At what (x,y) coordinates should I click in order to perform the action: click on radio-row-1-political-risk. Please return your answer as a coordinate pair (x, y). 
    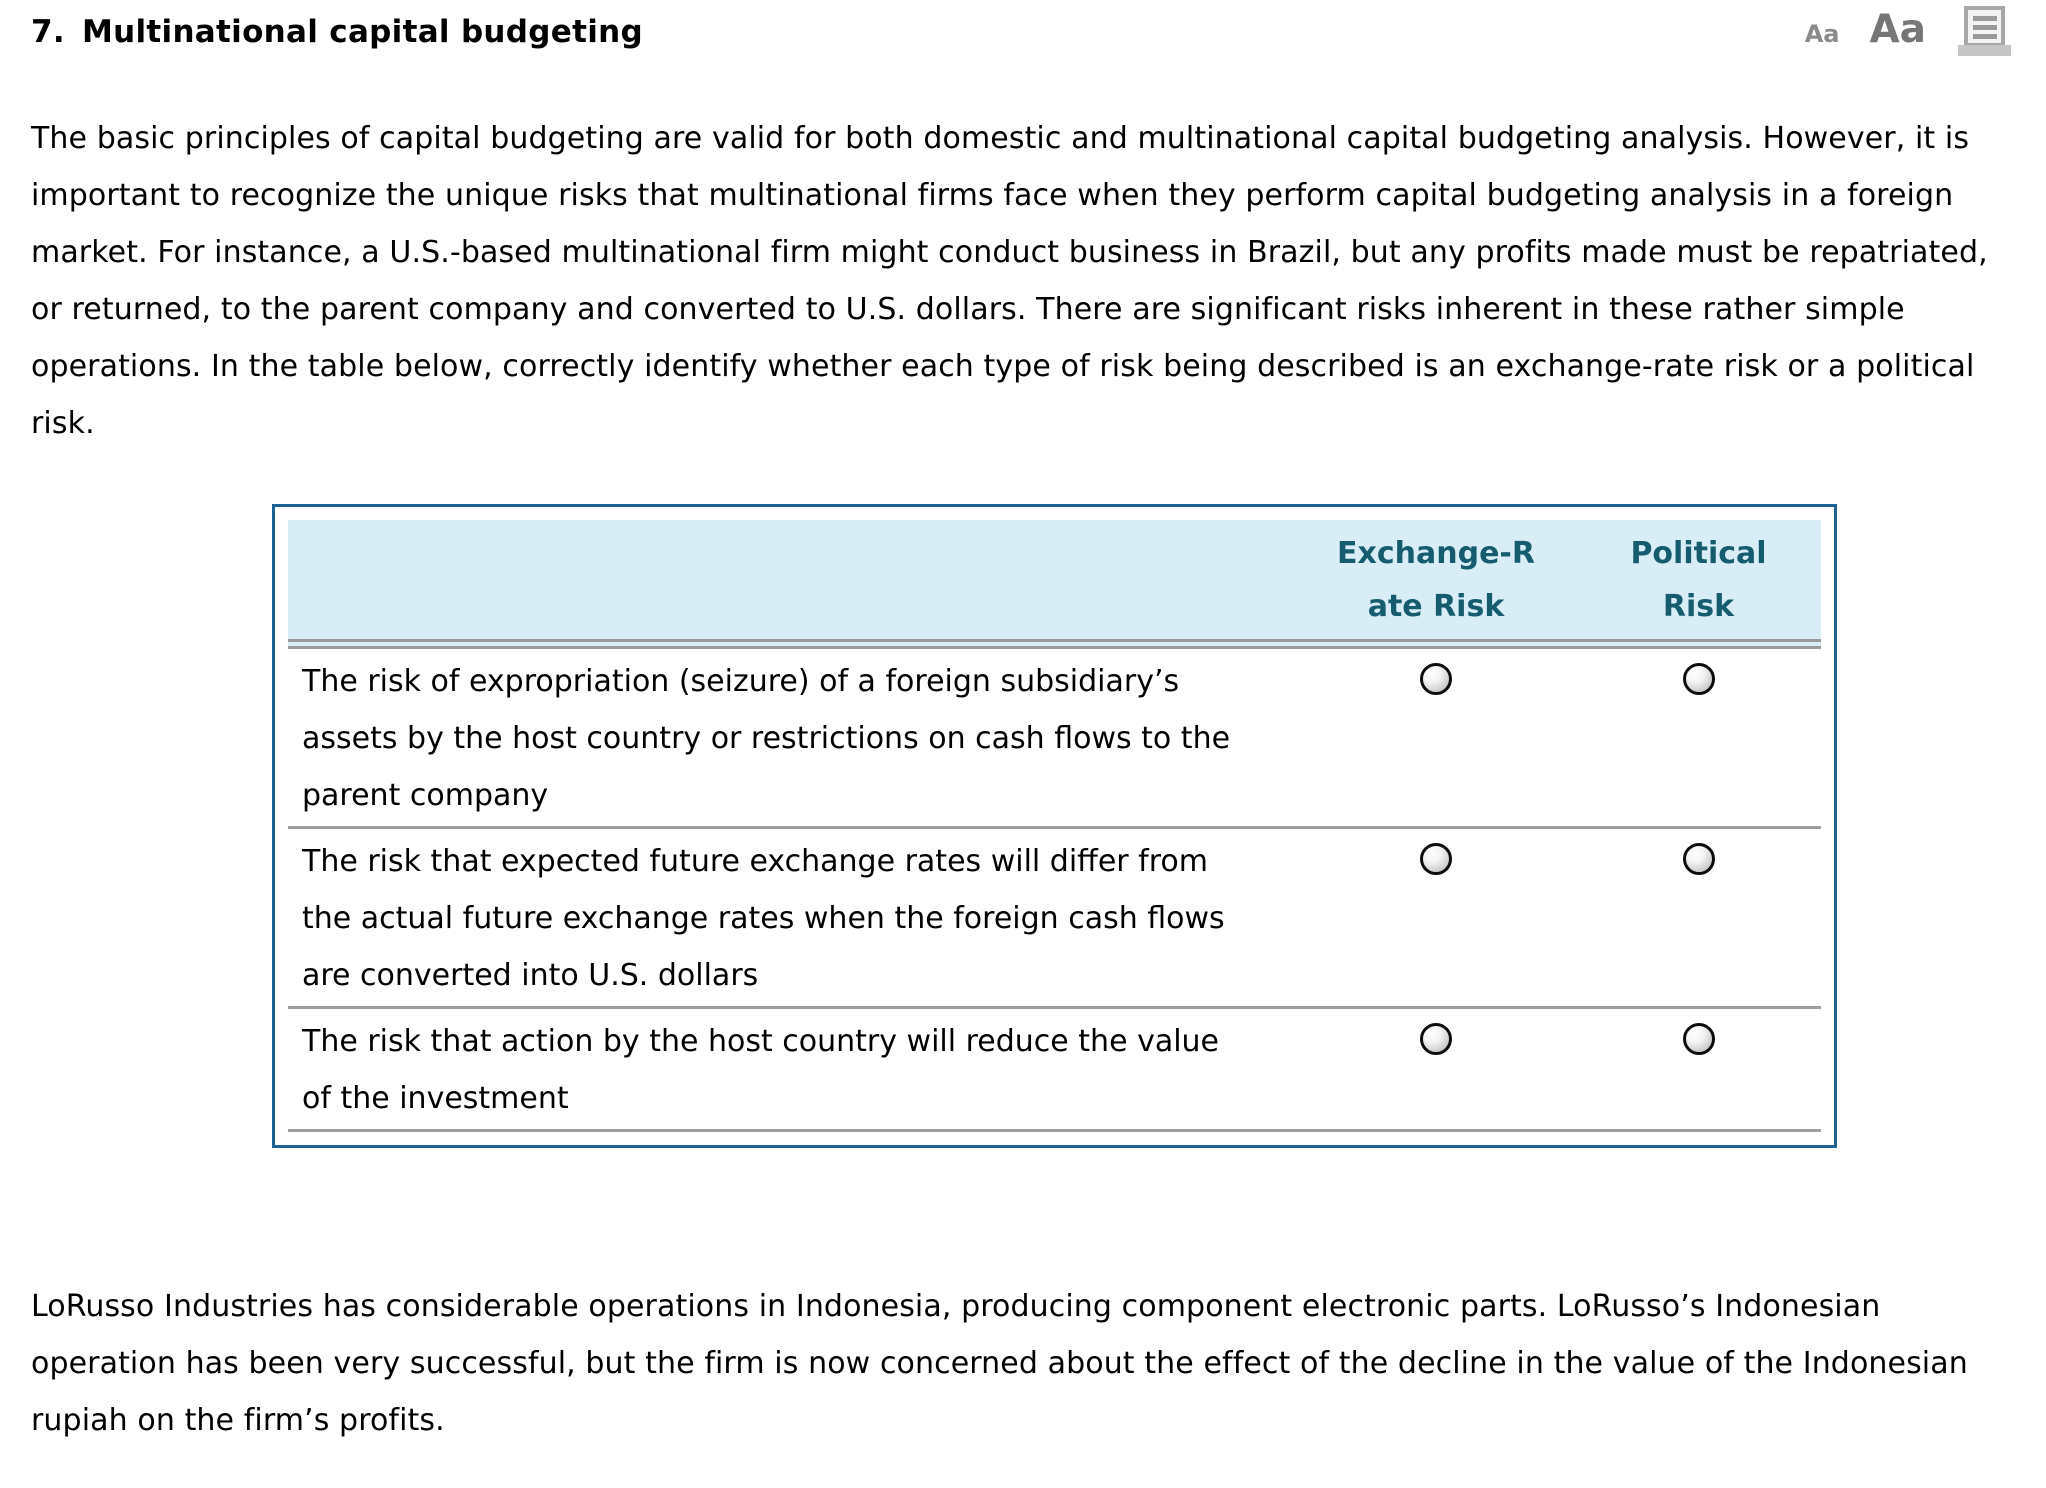
    Looking at the image, I should click on (1698, 679).